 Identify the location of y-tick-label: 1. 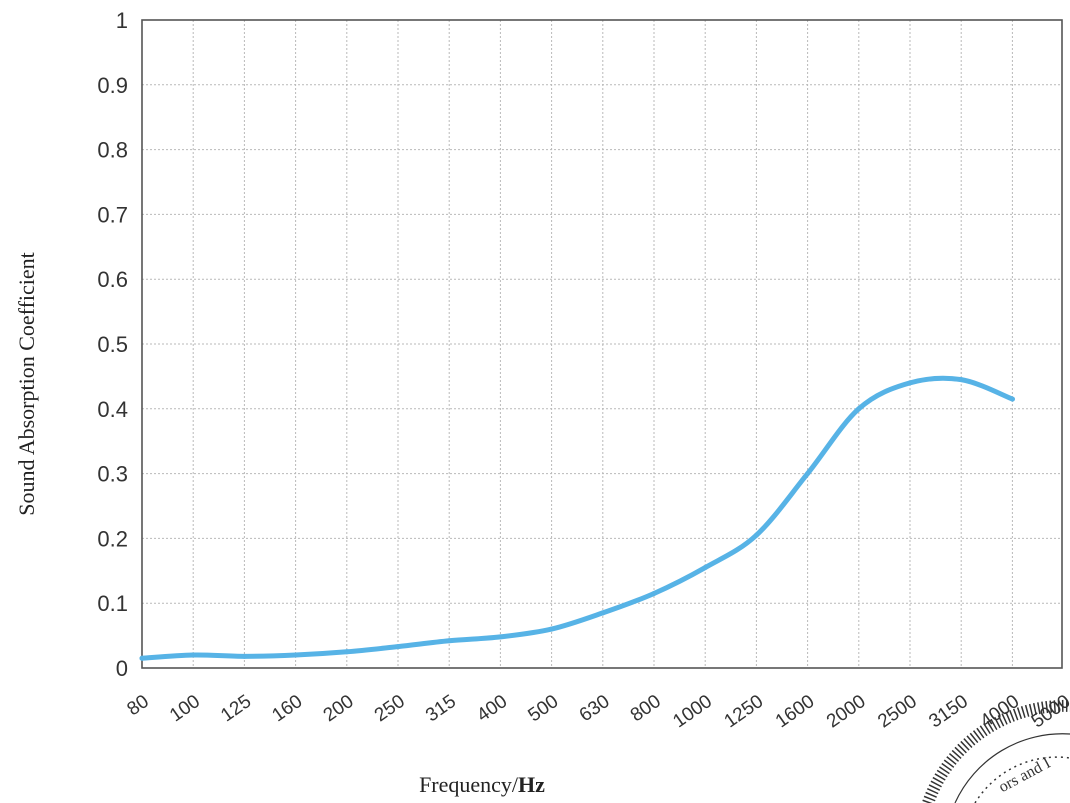
(122, 20).